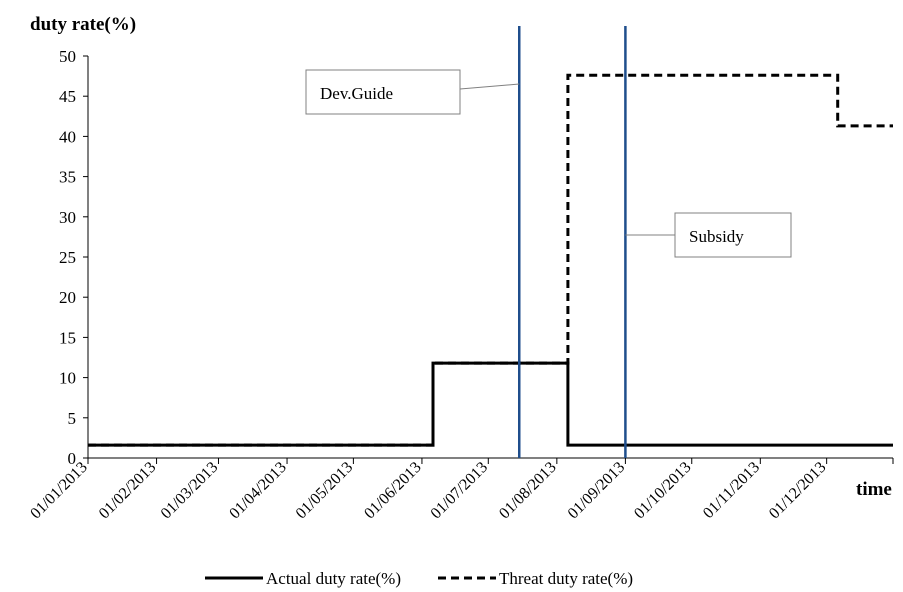  I want to click on x-tick-label: 01/02/2013, so click(128, 491).